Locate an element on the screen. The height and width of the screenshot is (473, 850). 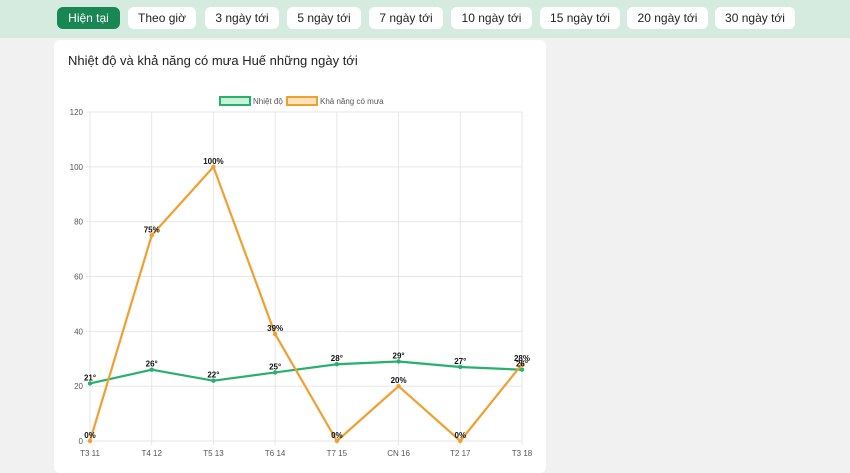
temperature-data-label: 25° is located at coordinates (275, 366).